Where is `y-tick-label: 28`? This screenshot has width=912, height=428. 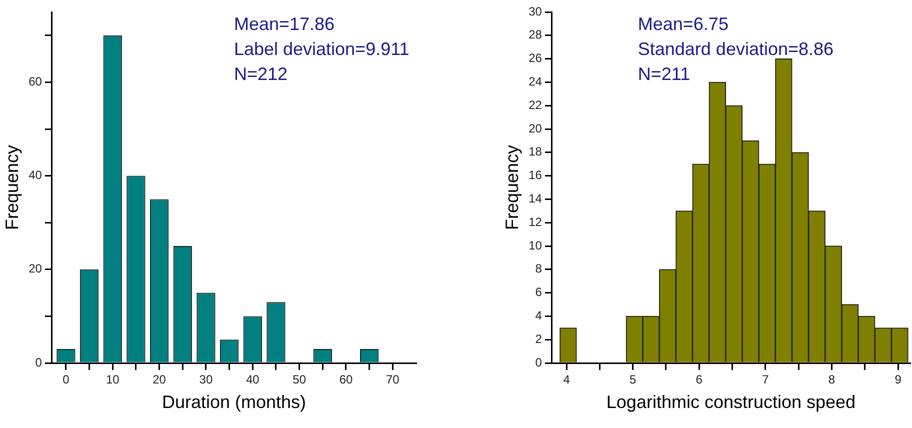
y-tick-label: 28 is located at coordinates (535, 35).